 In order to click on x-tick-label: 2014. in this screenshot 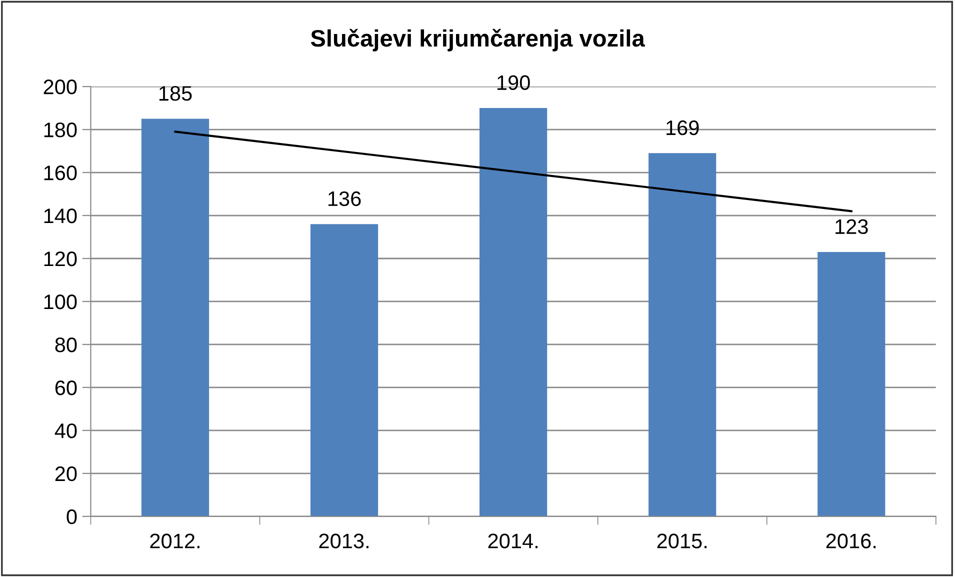, I will do `click(513, 541)`.